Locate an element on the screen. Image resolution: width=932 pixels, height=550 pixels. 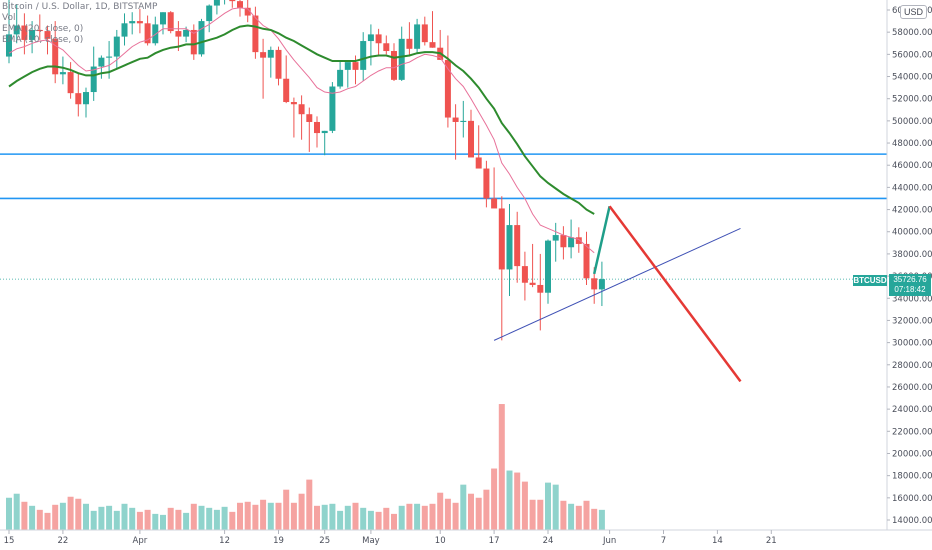
y-tick-label: 16000.00 is located at coordinates (912, 499).